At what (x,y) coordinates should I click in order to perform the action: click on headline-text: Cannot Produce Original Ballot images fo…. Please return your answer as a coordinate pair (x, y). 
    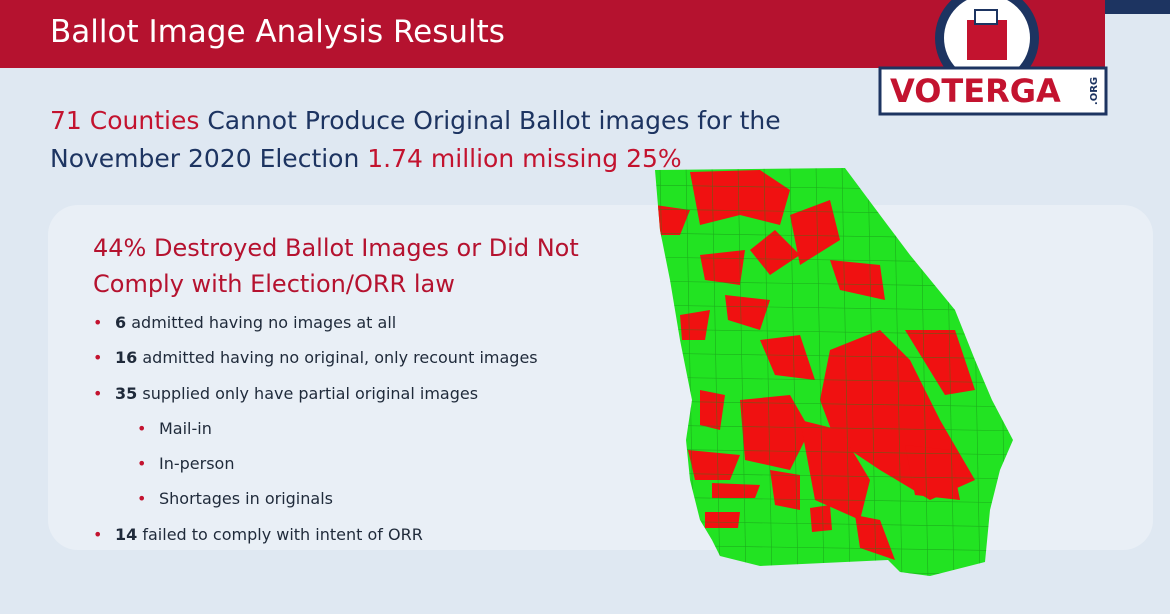
    Looking at the image, I should click on (494, 120).